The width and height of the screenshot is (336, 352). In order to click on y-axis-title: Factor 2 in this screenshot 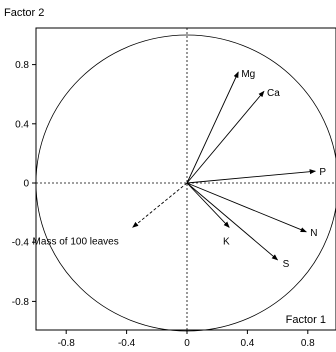, I will do `click(24, 13)`.